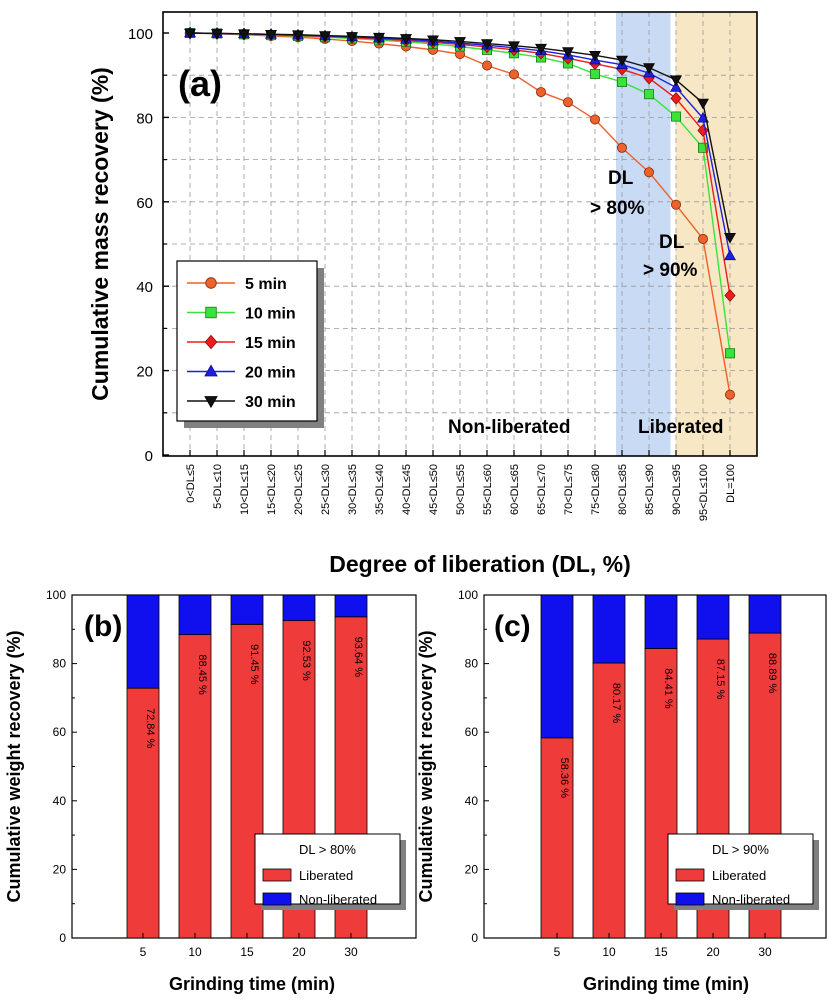 This screenshot has height=1004, width=835. What do you see at coordinates (661, 952) in the screenshot?
I see `x-tick-label: 15` at bounding box center [661, 952].